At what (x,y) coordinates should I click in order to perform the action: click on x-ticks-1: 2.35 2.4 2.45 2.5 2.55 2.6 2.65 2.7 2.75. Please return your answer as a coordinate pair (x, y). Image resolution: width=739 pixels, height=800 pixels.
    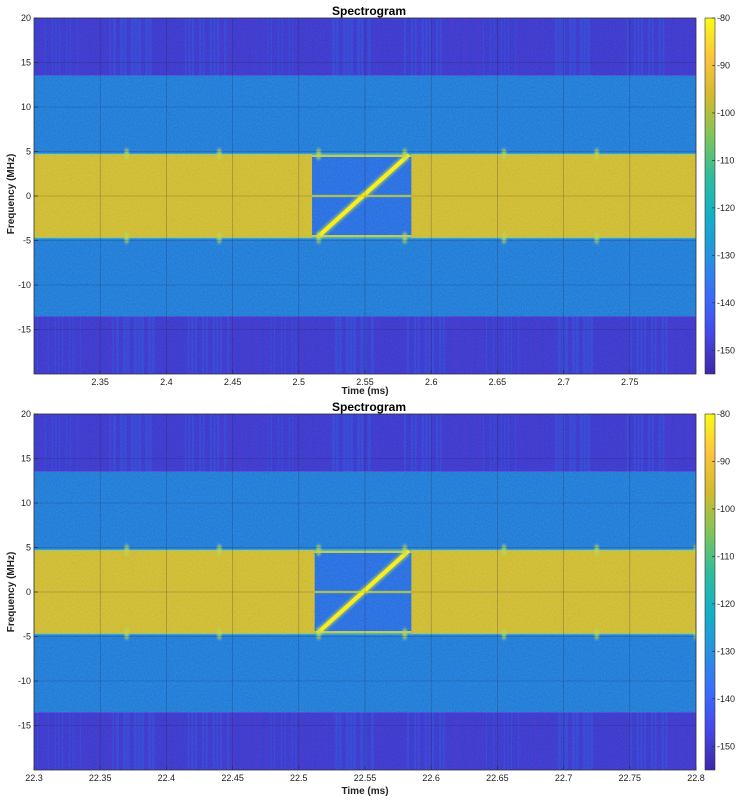
    Looking at the image, I should click on (365, 378).